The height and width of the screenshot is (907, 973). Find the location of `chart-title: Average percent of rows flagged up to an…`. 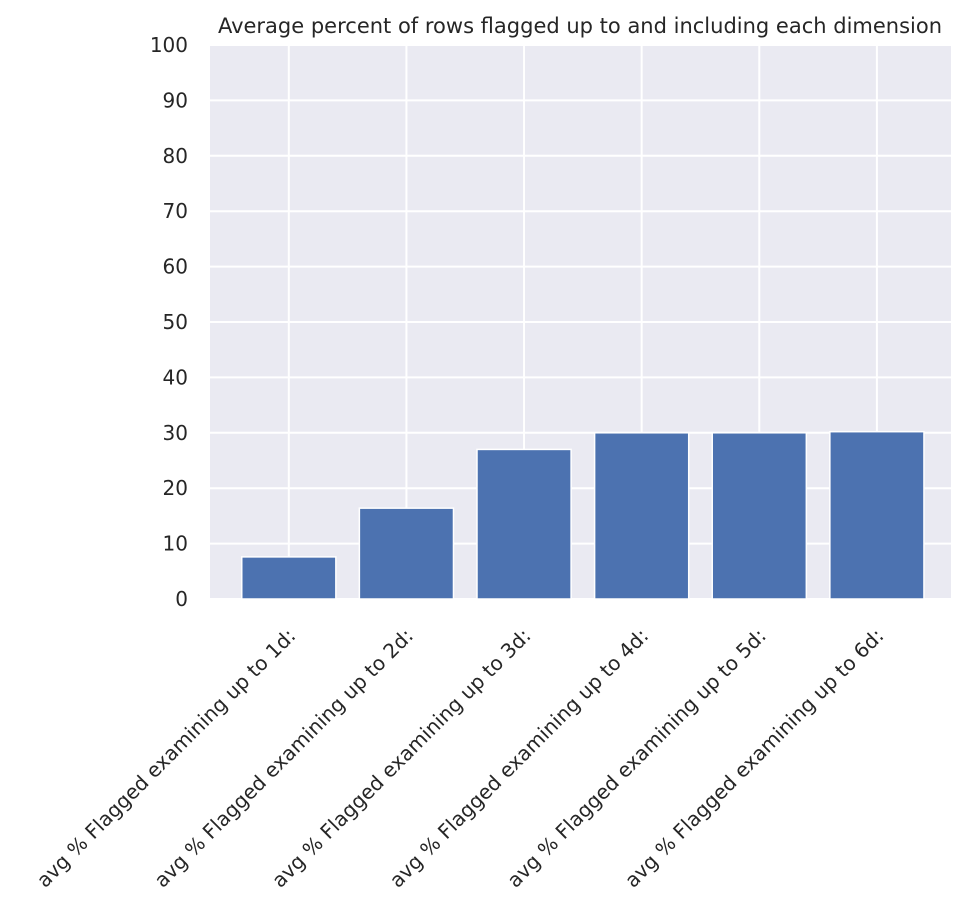

chart-title: Average percent of rows flagged up to an… is located at coordinates (580, 26).